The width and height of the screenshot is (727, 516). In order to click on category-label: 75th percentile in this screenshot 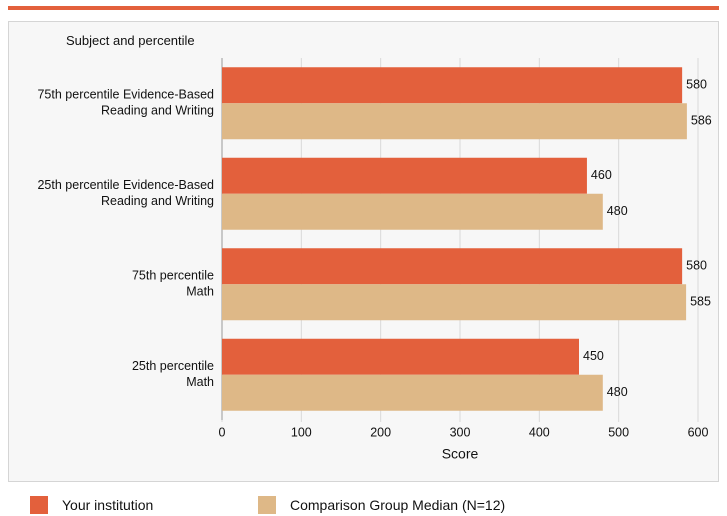, I will do `click(173, 276)`.